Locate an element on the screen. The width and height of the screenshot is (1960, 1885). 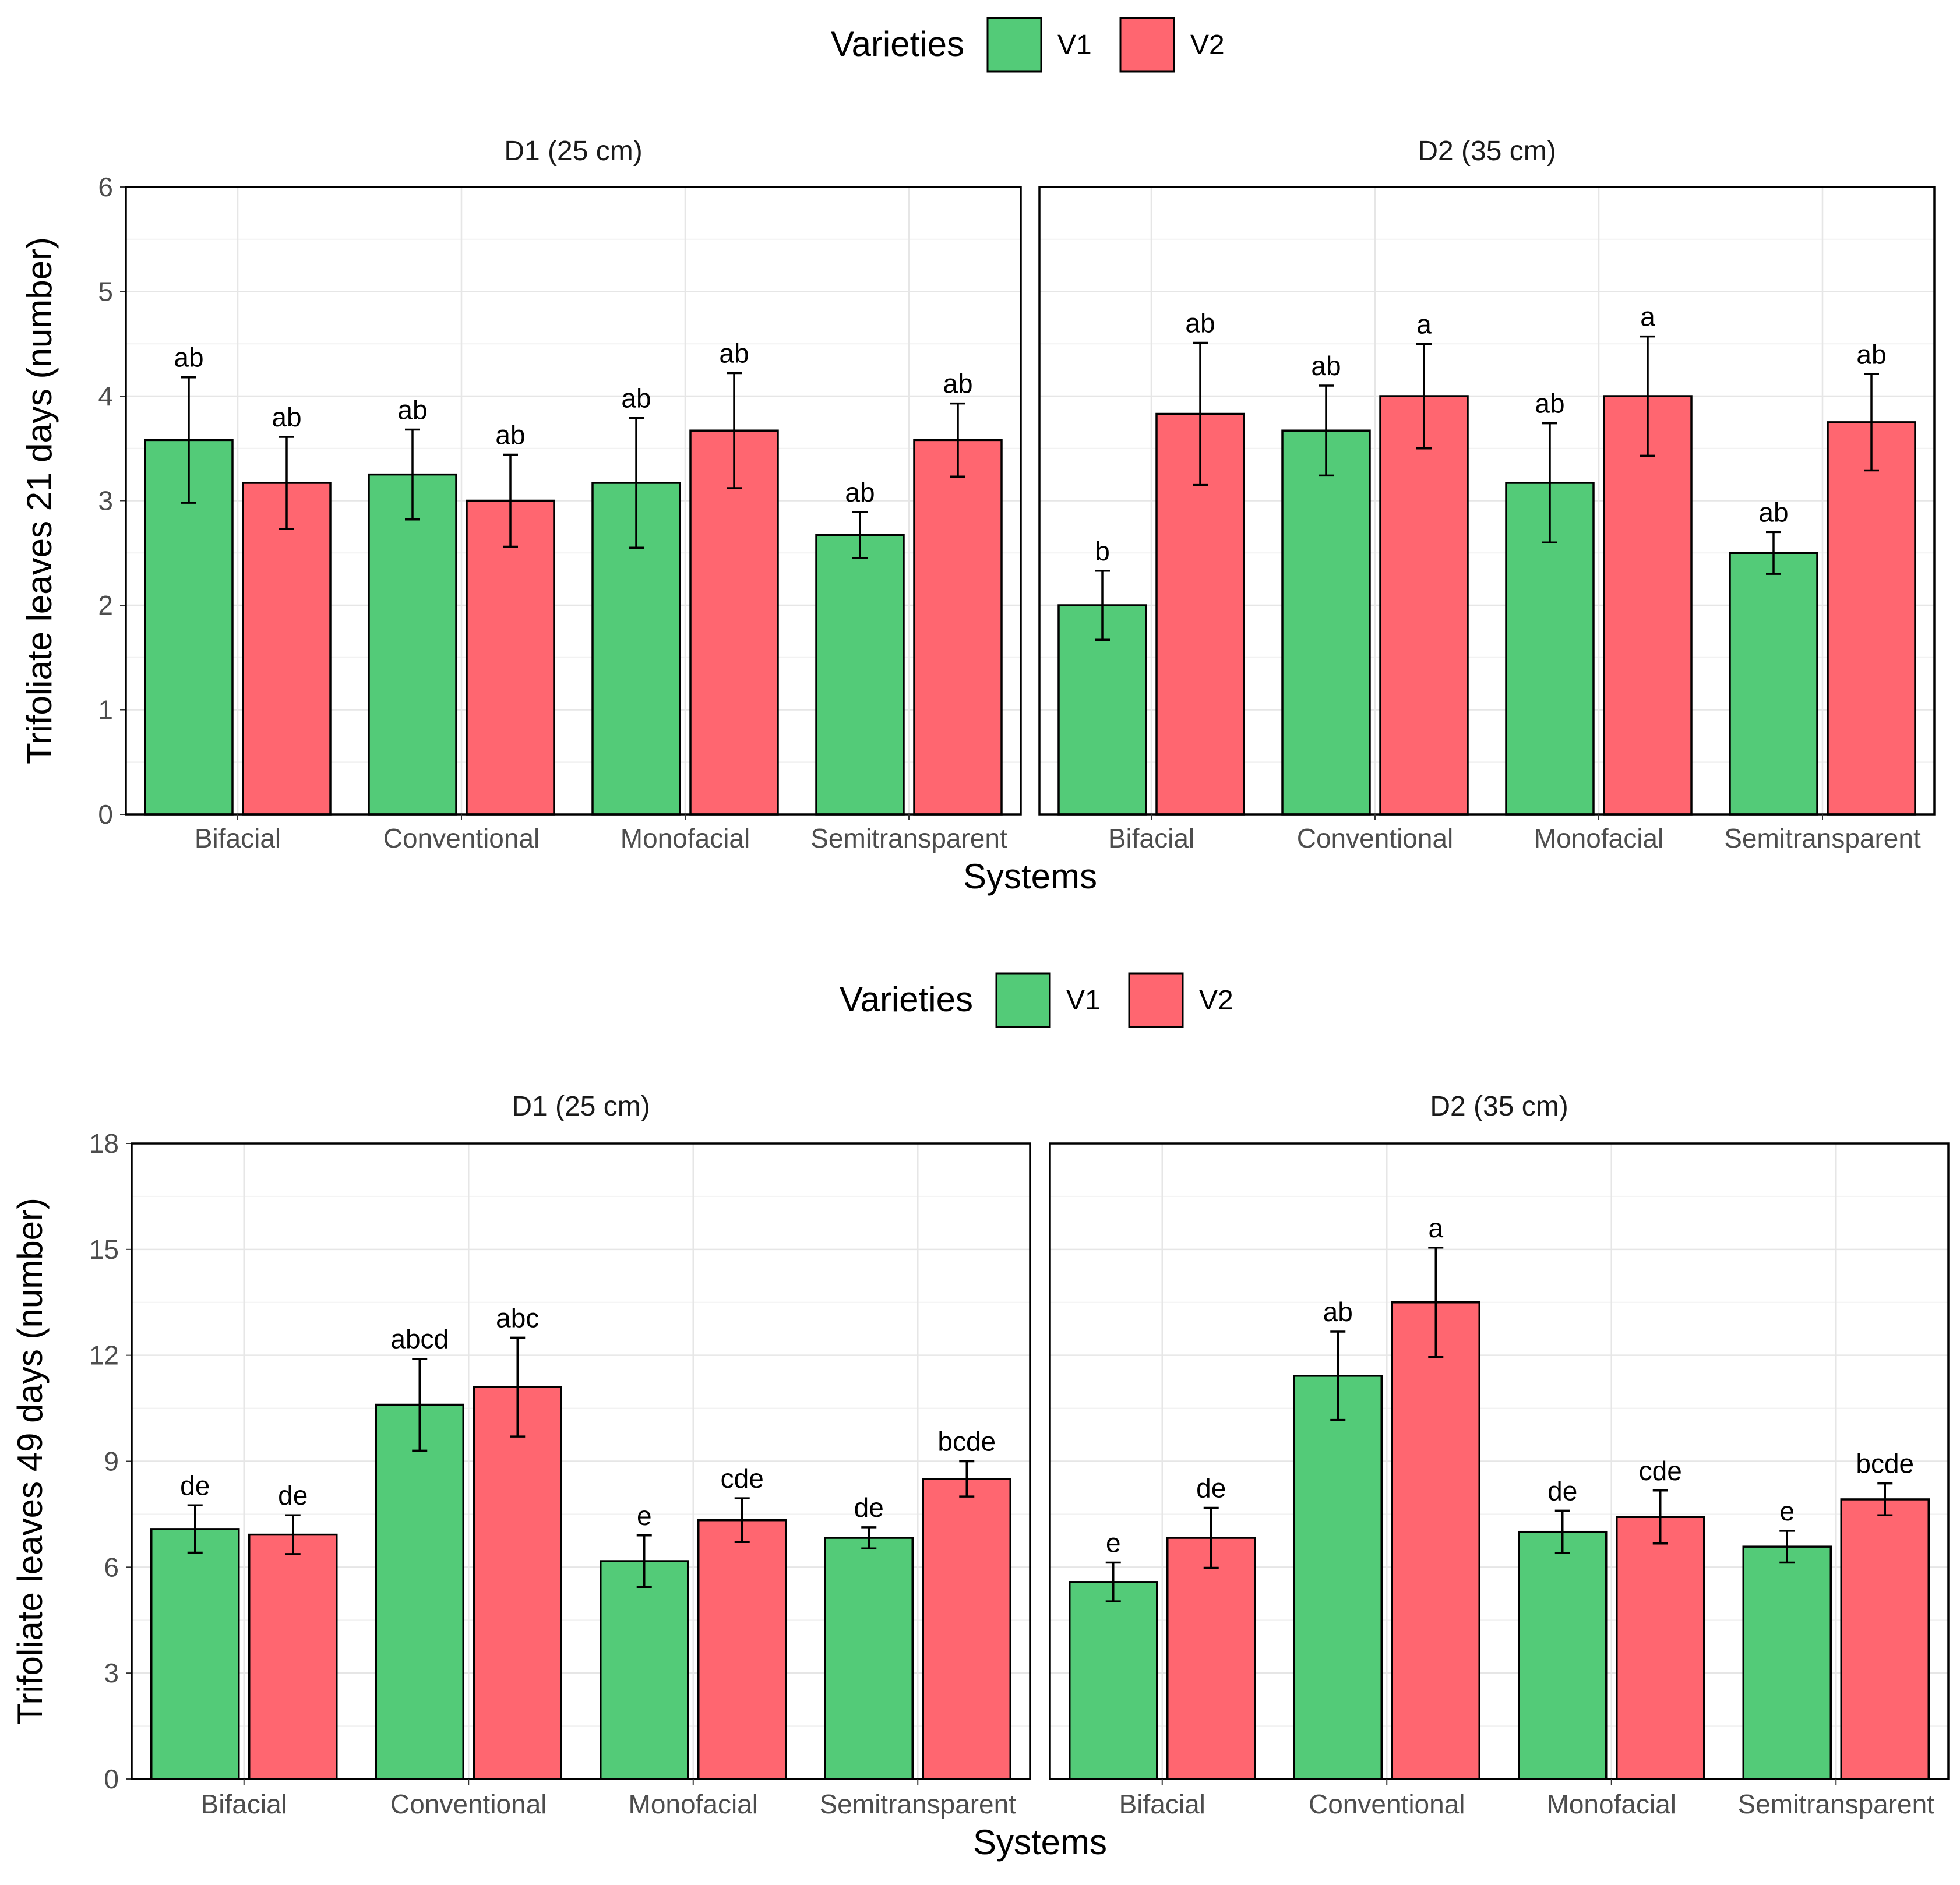
y-tick-label: 2 is located at coordinates (105, 605).